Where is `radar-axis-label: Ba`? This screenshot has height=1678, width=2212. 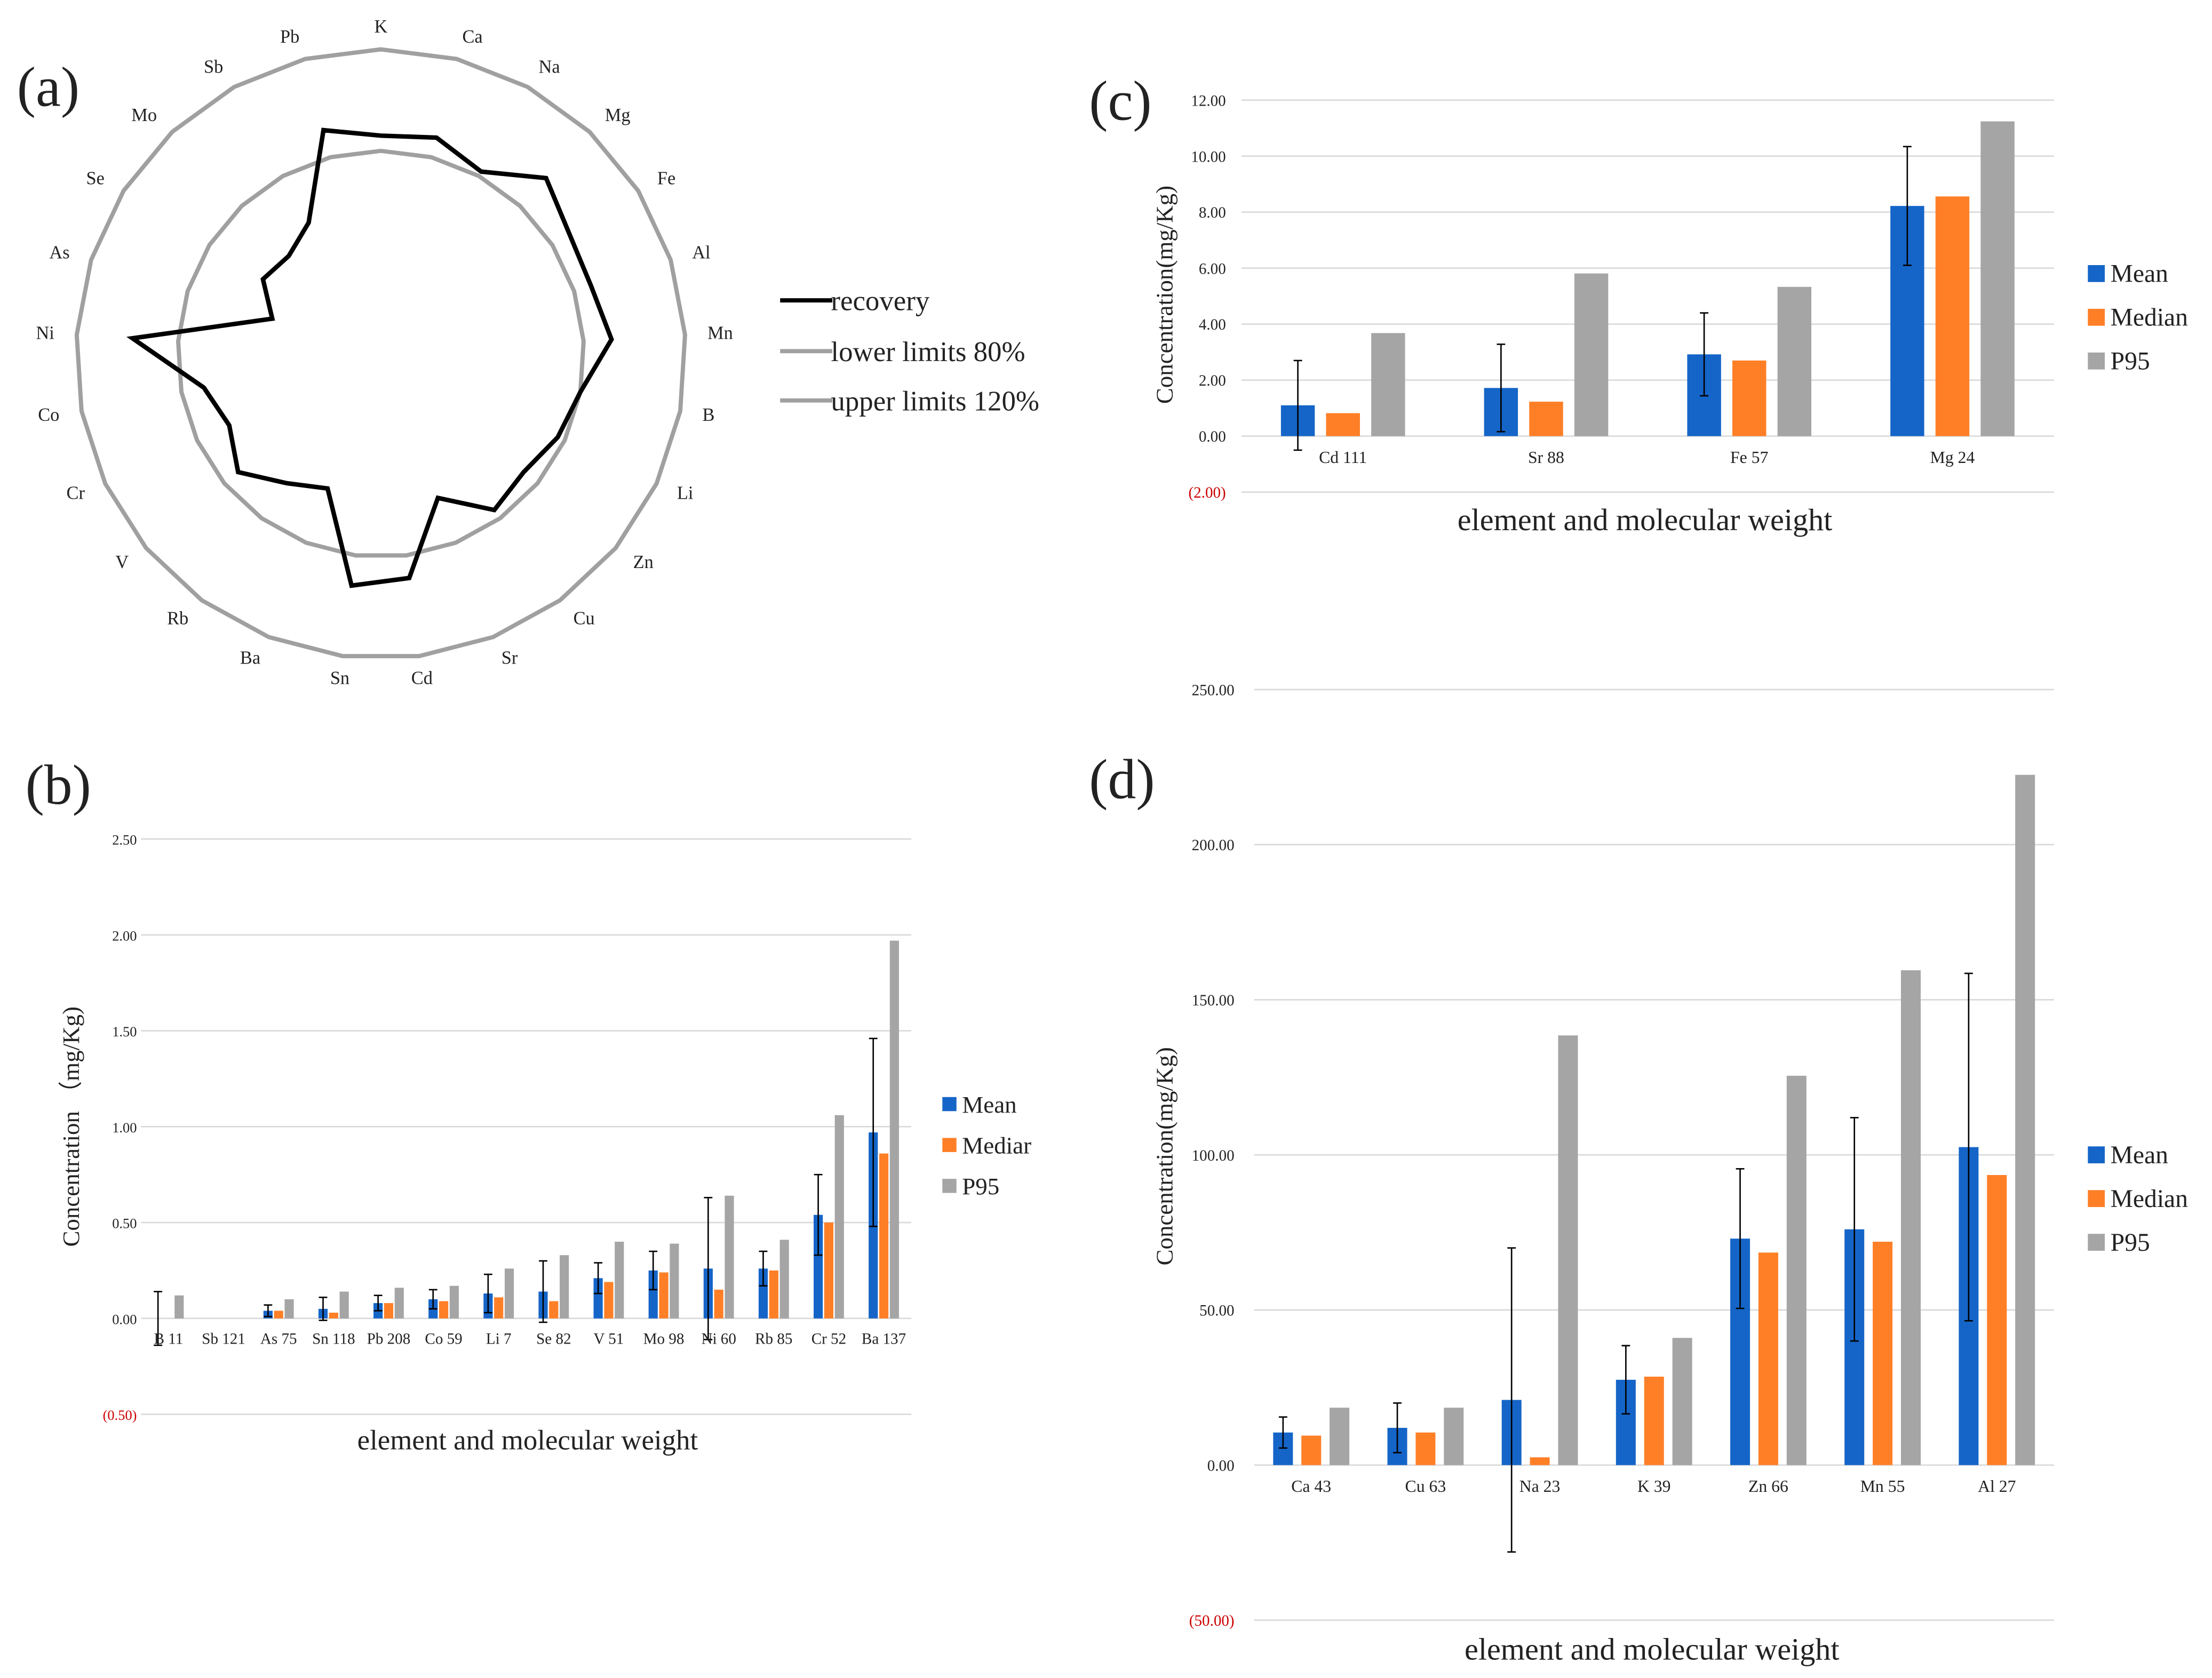 radar-axis-label: Ba is located at coordinates (250, 658).